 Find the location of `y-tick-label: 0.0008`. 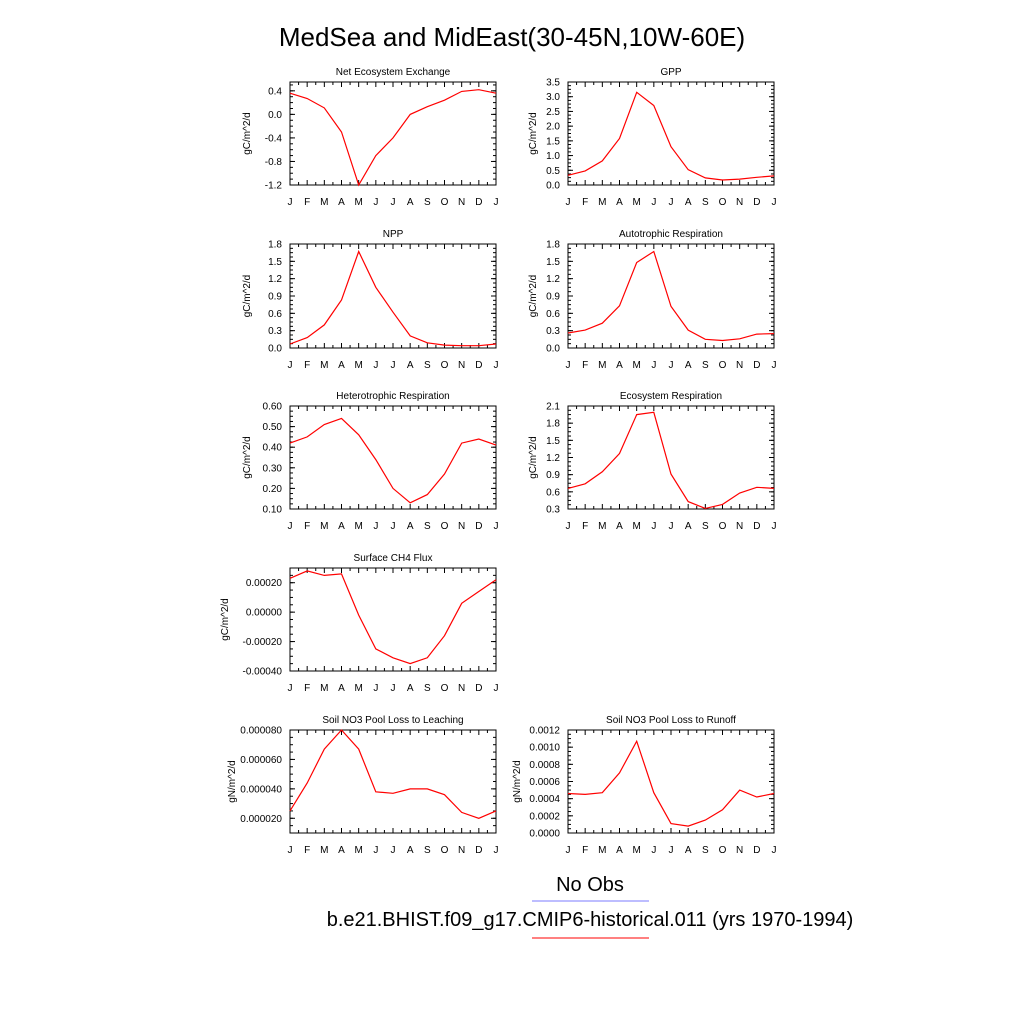

y-tick-label: 0.0008 is located at coordinates (544, 765).